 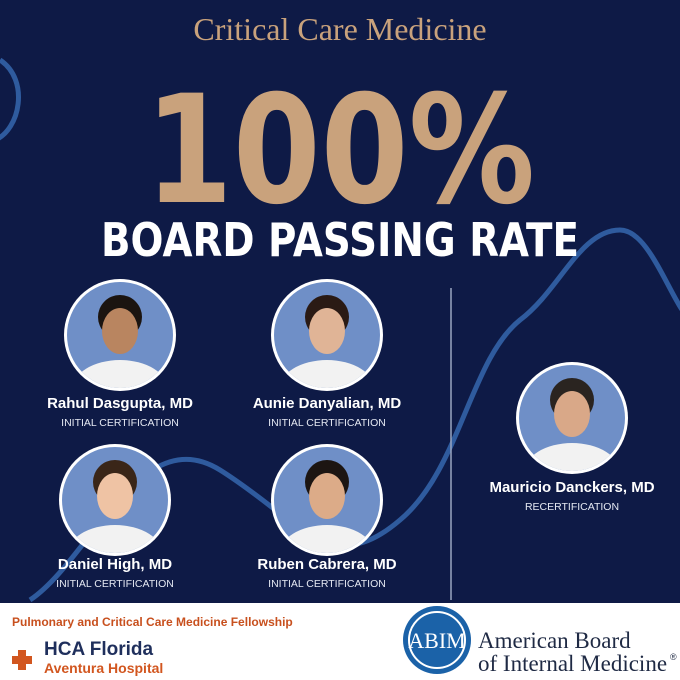 I want to click on abim-seal-ring, so click(x=437, y=640).